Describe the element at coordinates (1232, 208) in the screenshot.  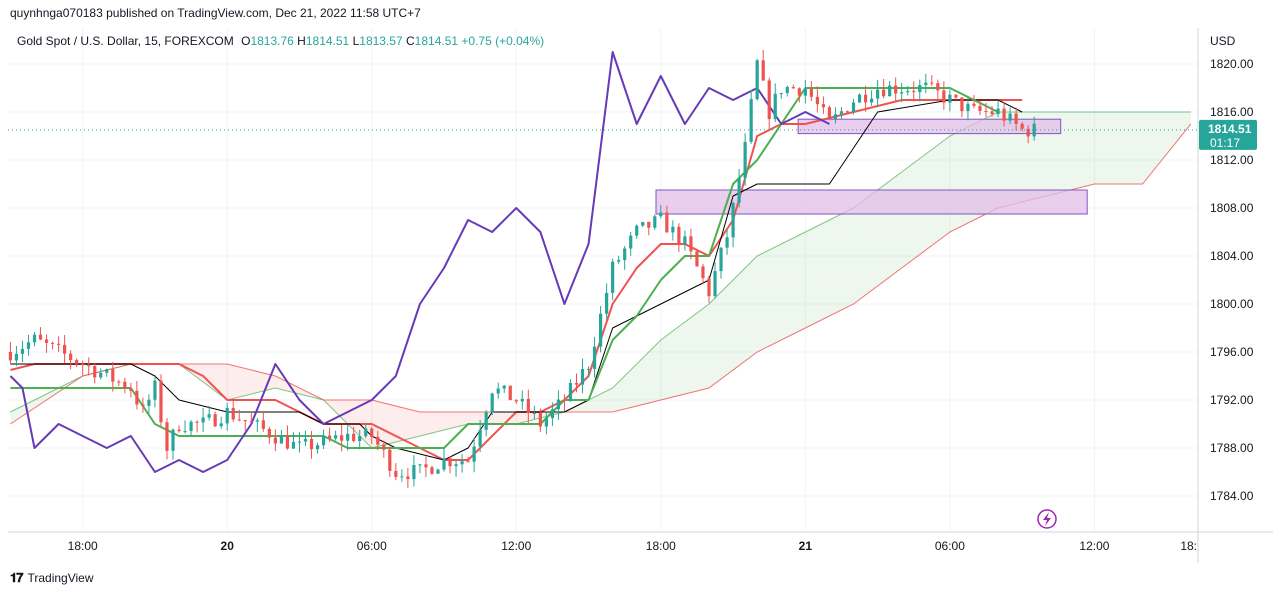
I see `y-tick-label: 1808.00` at that location.